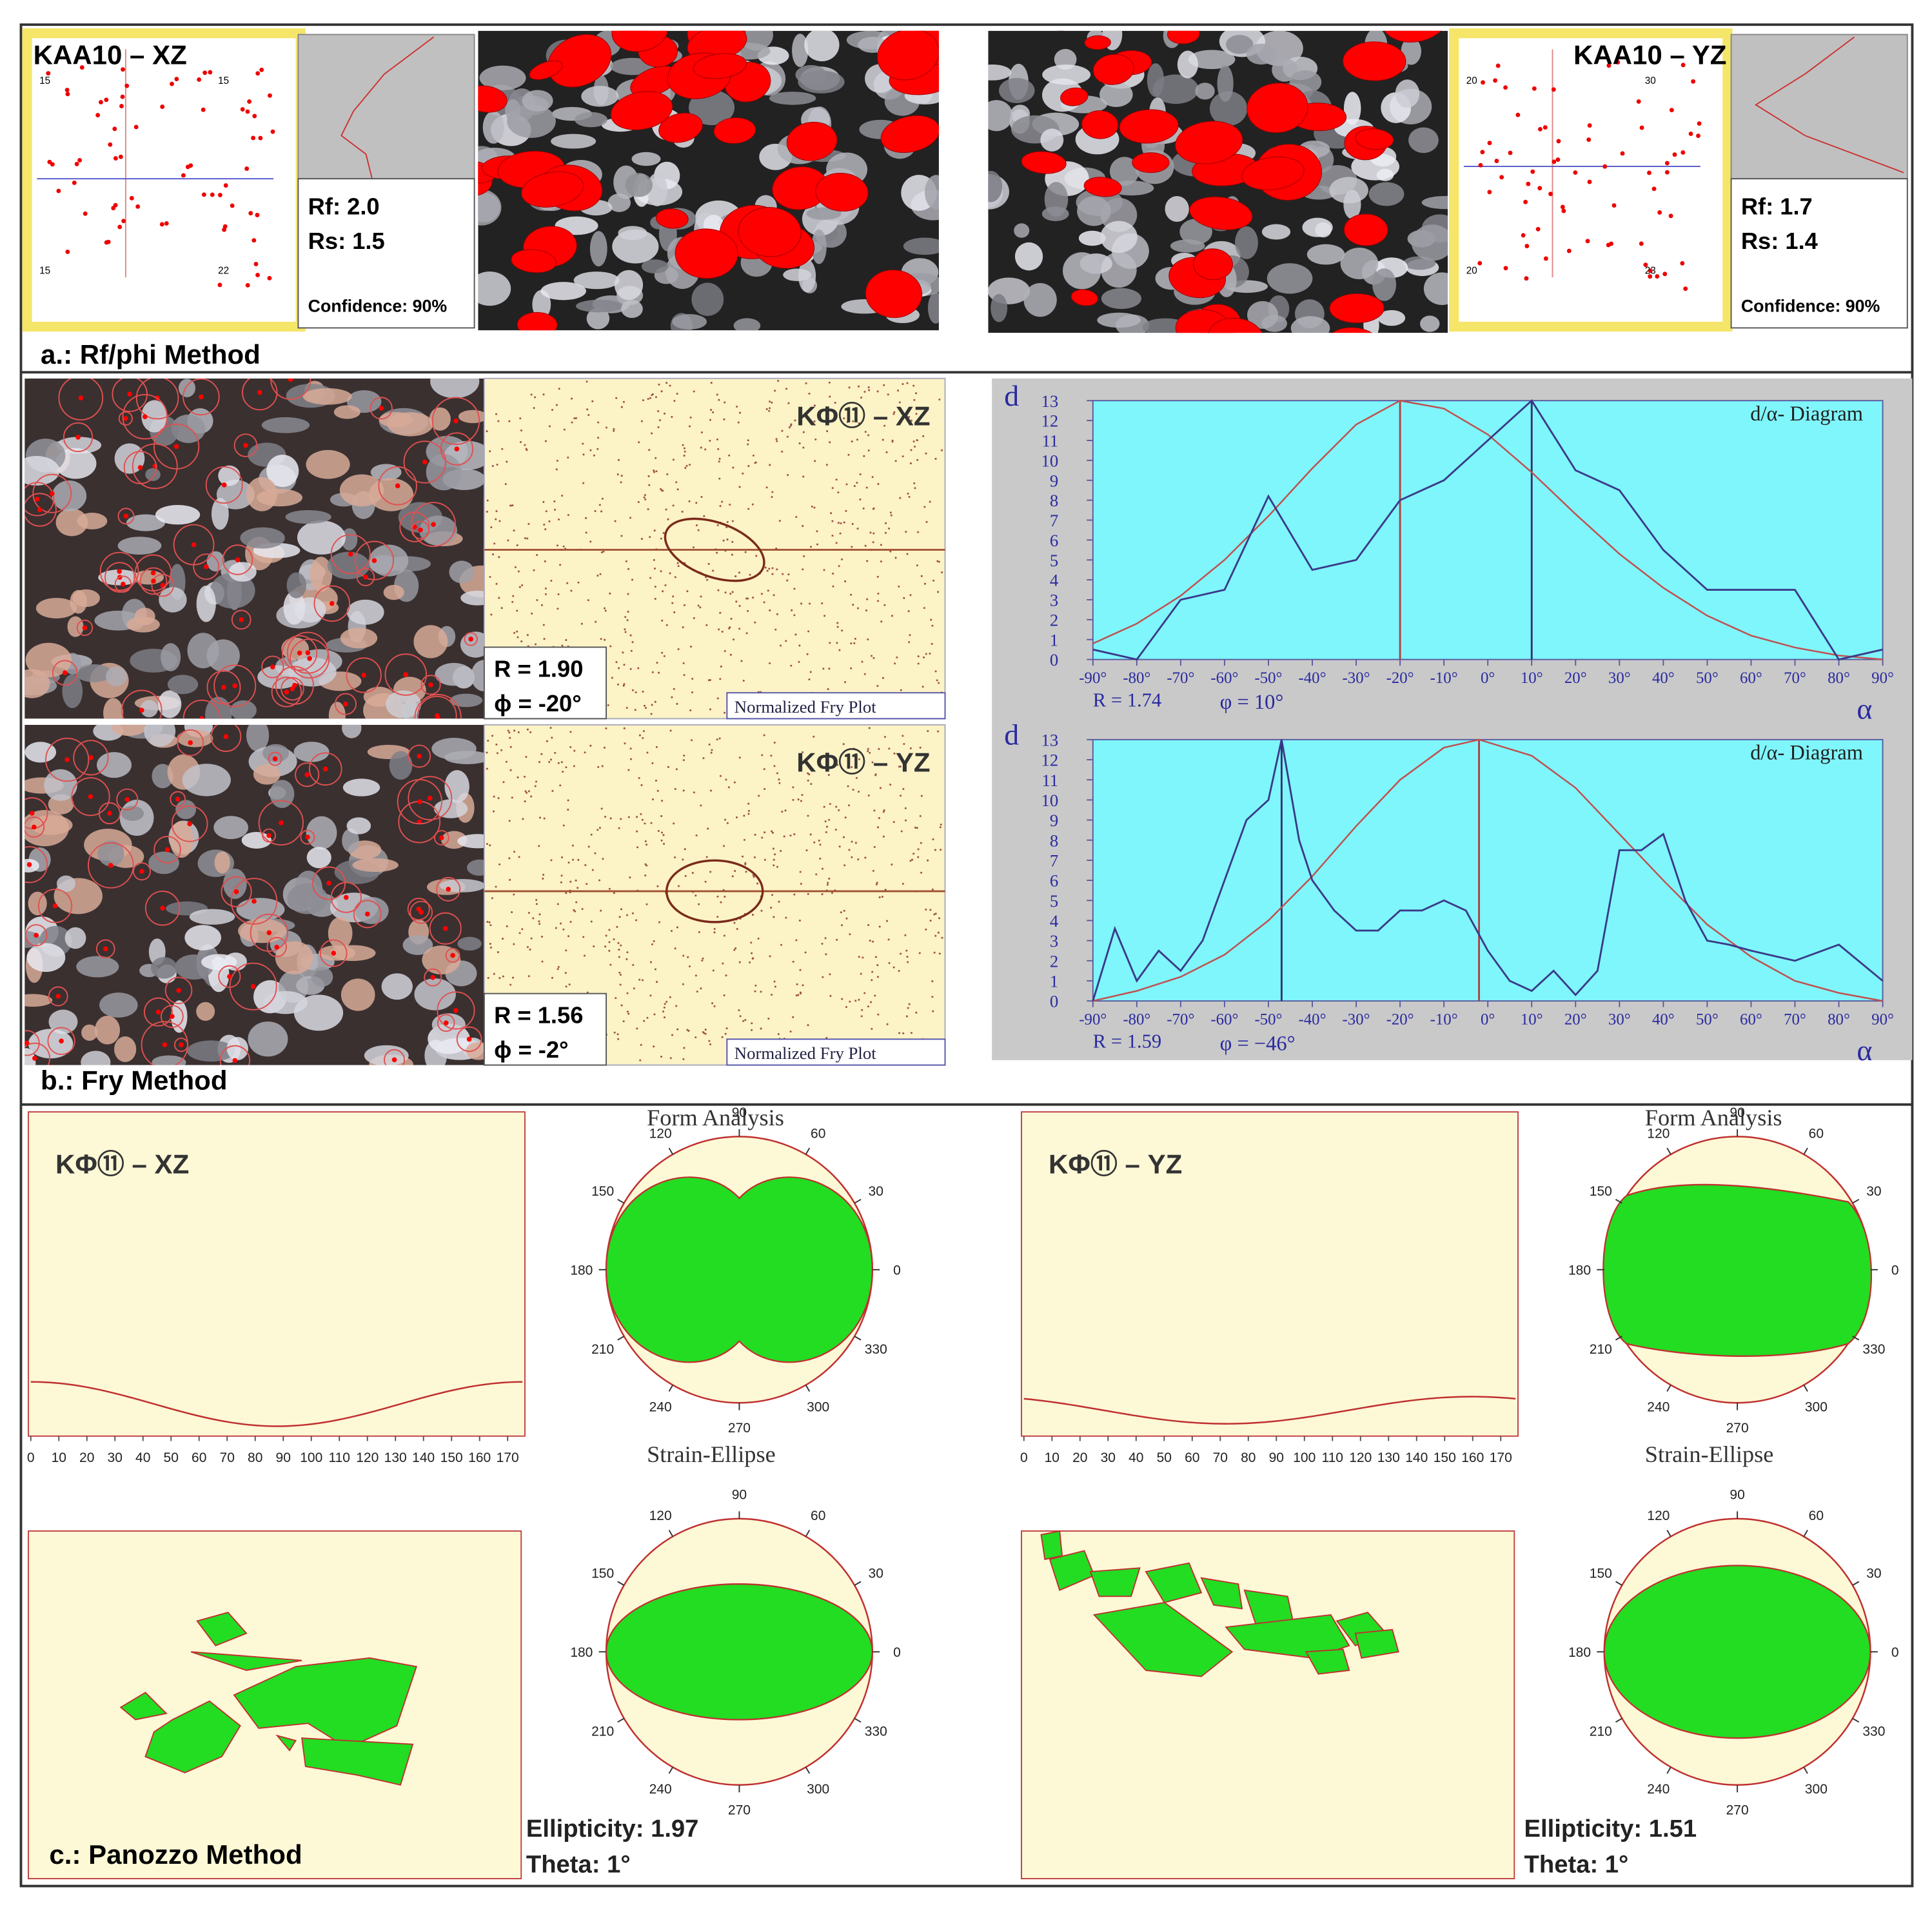  I want to click on x-tick-label: 110, so click(1333, 1458).